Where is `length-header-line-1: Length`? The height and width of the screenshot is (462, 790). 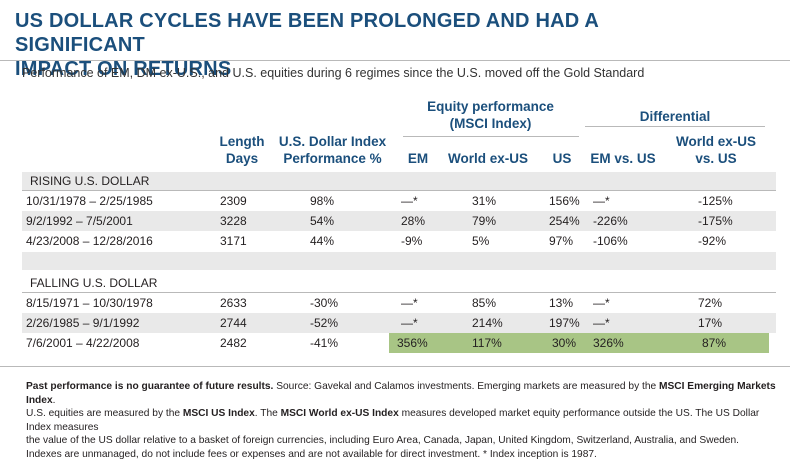 length-header-line-1: Length is located at coordinates (242, 141).